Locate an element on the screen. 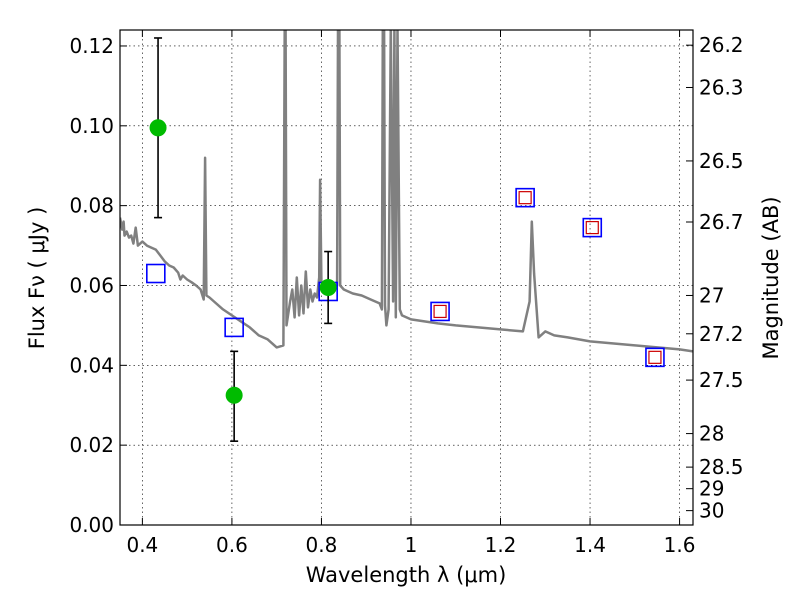 This screenshot has height=600, width=800. mag-tick-label: 26.5 is located at coordinates (721, 161).